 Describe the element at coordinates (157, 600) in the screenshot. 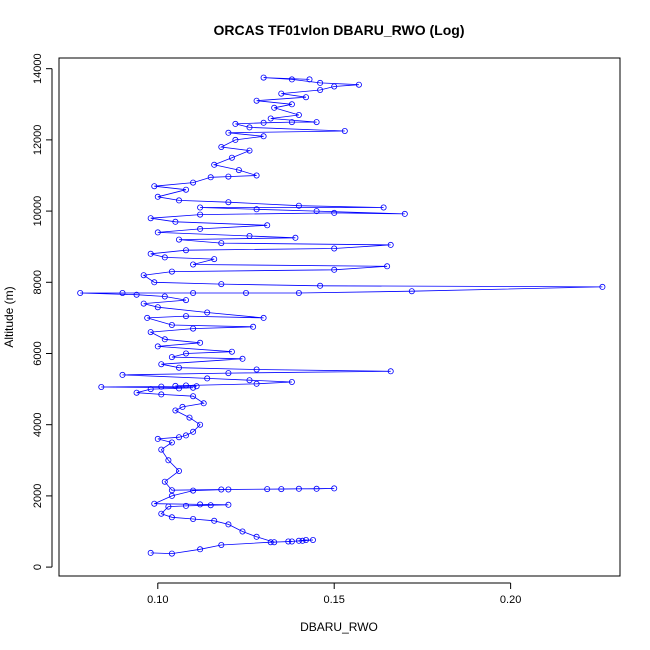

I see `x-tick-label: 0.10` at that location.